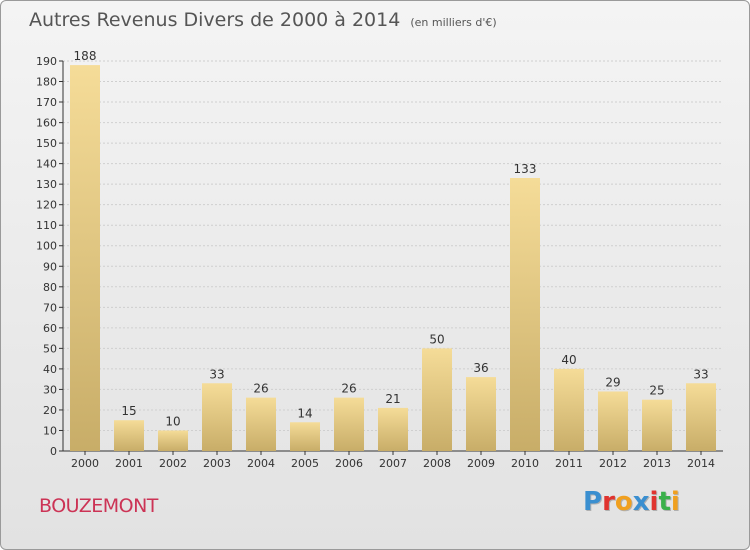  Describe the element at coordinates (46, 143) in the screenshot. I see `y-tick-label: 150` at that location.